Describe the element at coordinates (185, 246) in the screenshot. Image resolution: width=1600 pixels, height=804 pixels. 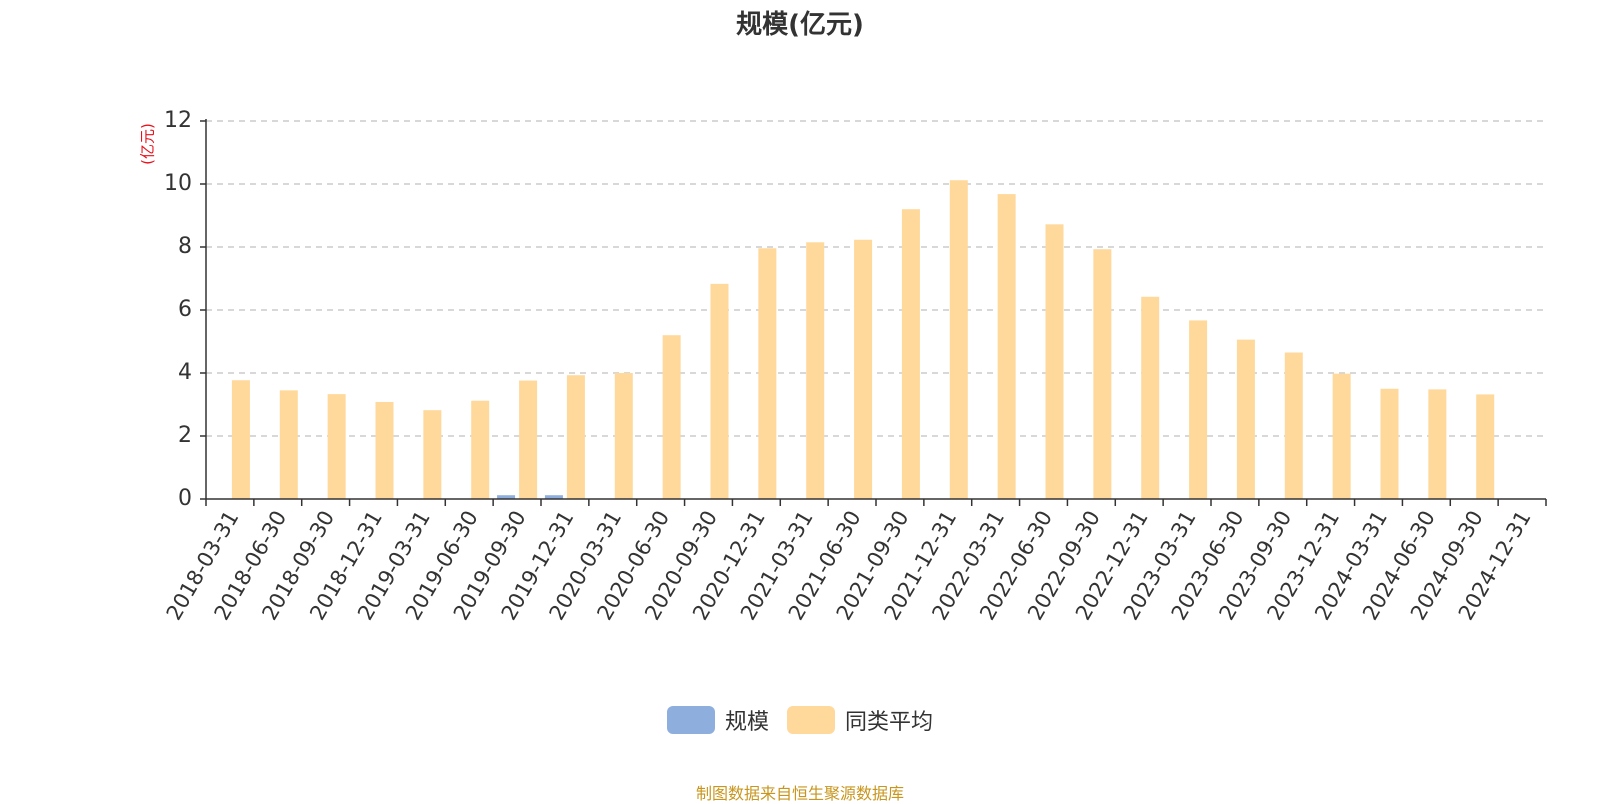
I see `y-tick-label: 8` at that location.